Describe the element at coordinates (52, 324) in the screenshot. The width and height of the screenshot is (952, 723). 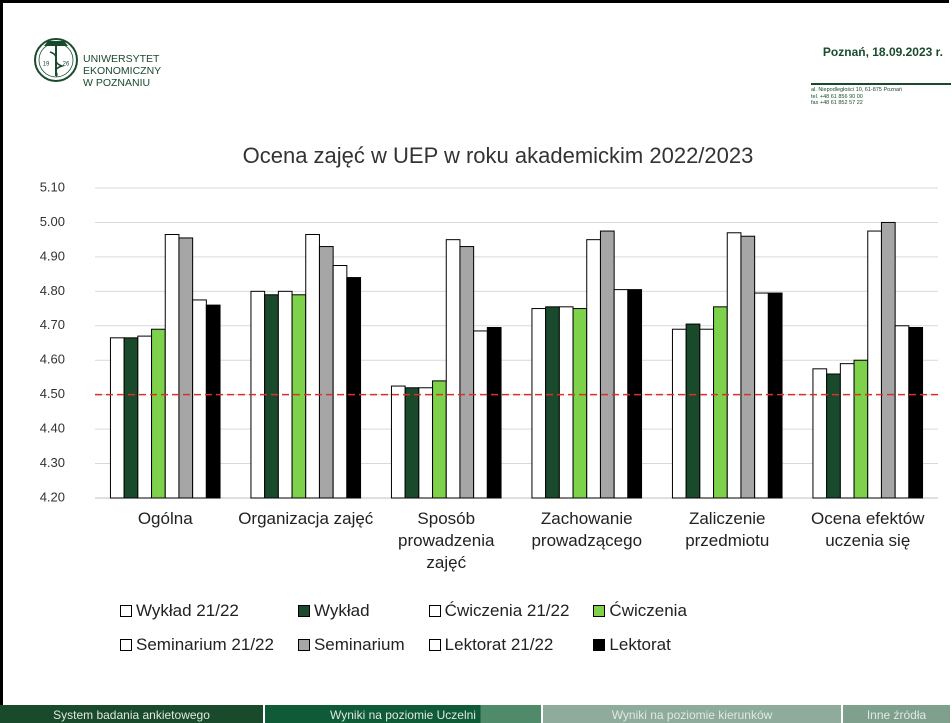
I see `y-tick-label: 4.70` at that location.